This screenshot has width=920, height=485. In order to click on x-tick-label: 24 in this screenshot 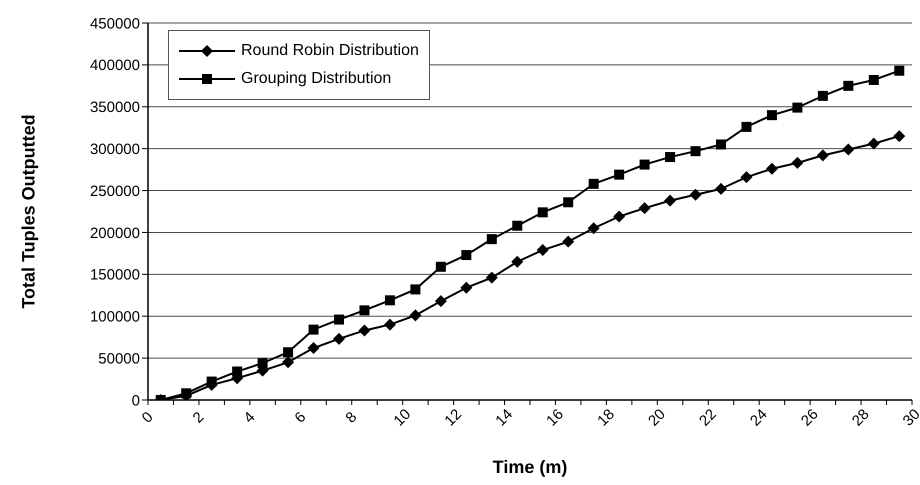, I will do `click(758, 418)`.